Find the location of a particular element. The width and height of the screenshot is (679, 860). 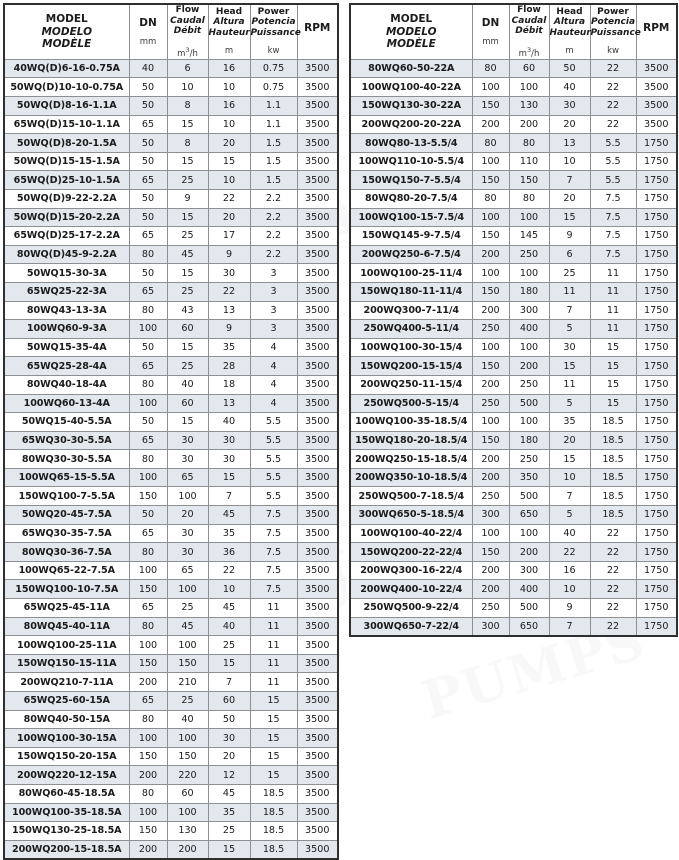

table-row: 100WQ100-15-7.5/4 100 100 15 7.5 1750 is located at coordinates (513, 217).